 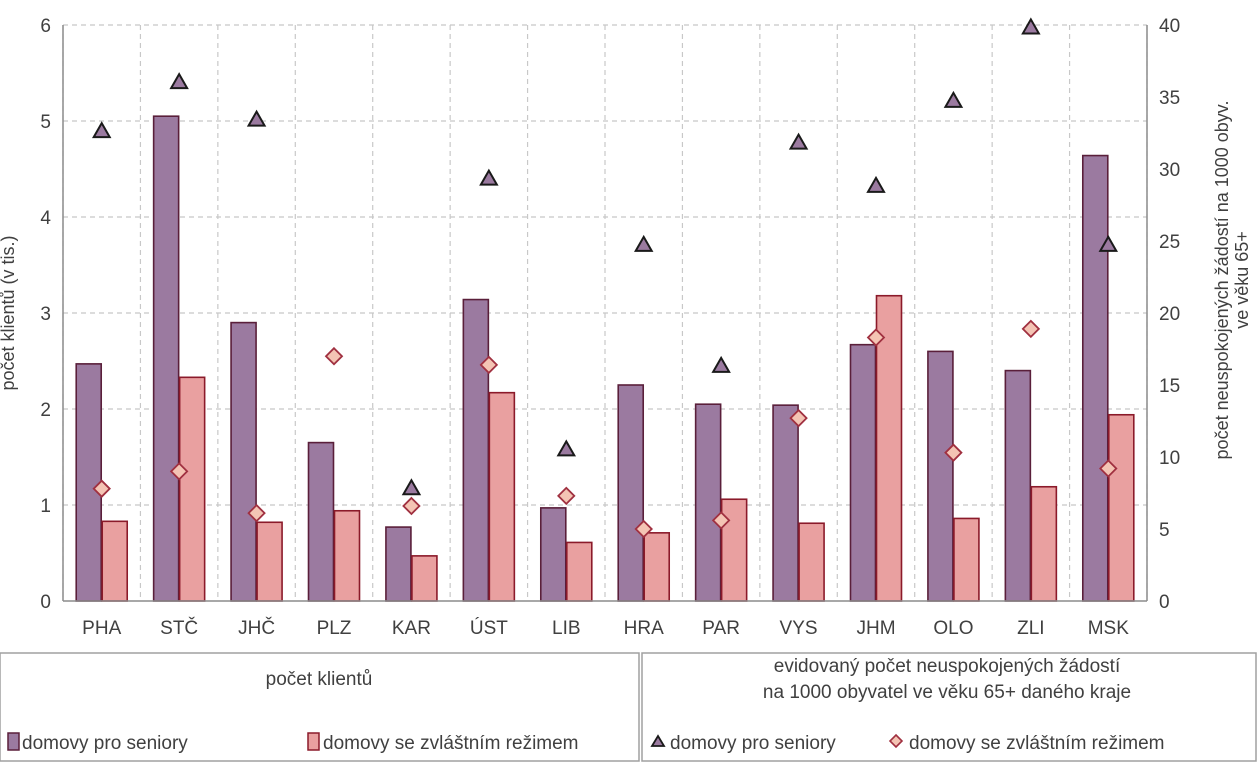 I want to click on x-tick-label-PLZ: PLZ, so click(x=334, y=628).